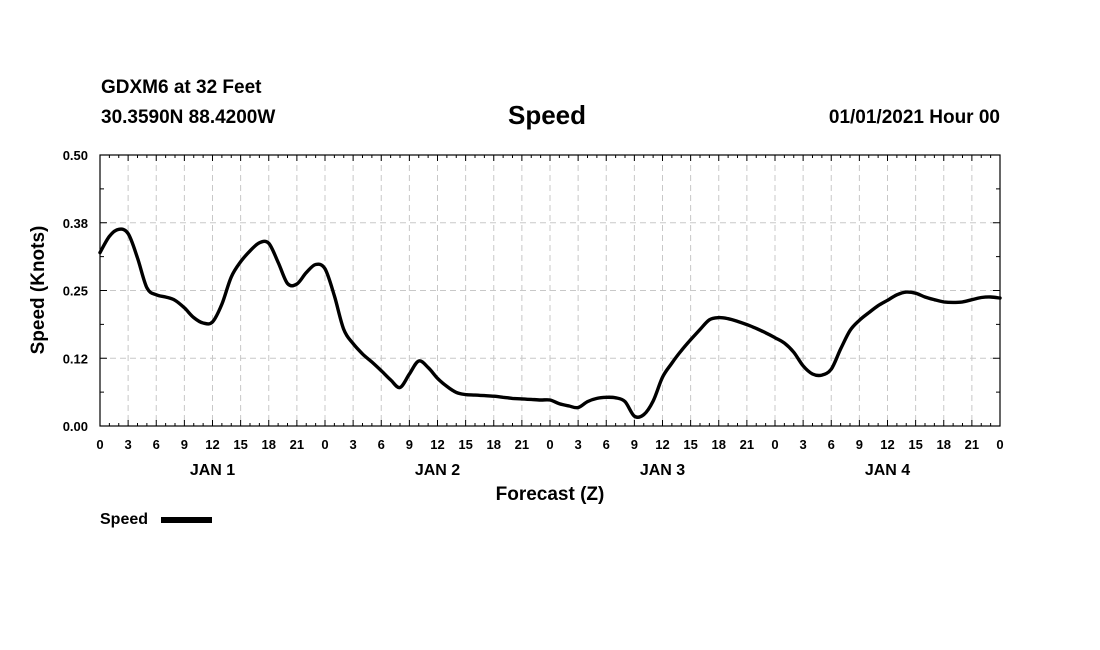  Describe the element at coordinates (38, 290) in the screenshot. I see `y-axis-title: Speed (Knots)` at that location.